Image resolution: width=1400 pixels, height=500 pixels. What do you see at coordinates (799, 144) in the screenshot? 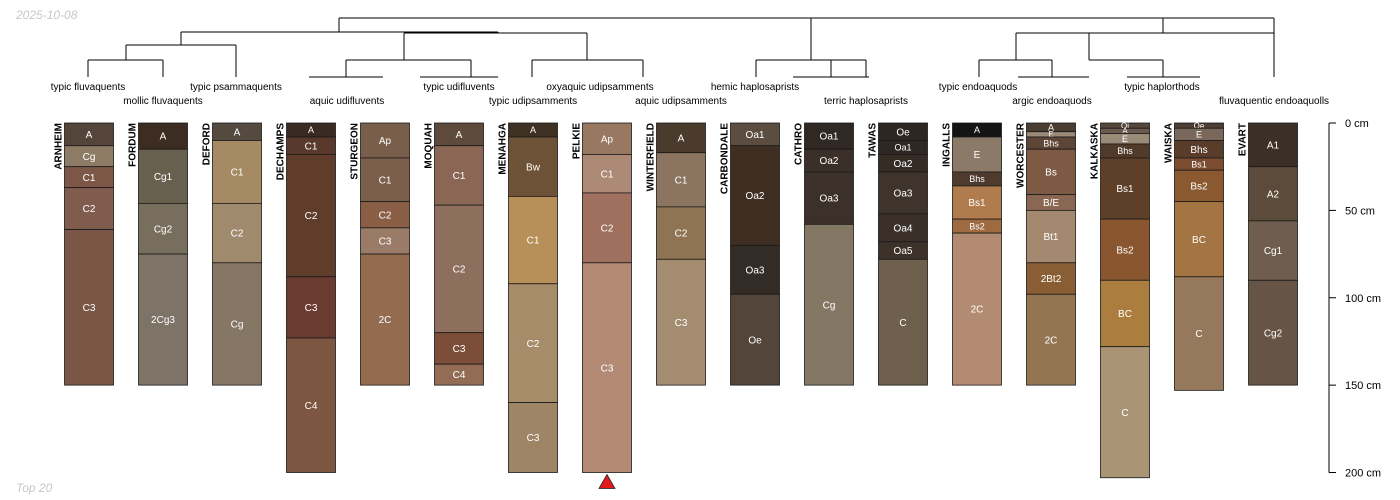
I see `profile-name: CATHRO` at bounding box center [799, 144].